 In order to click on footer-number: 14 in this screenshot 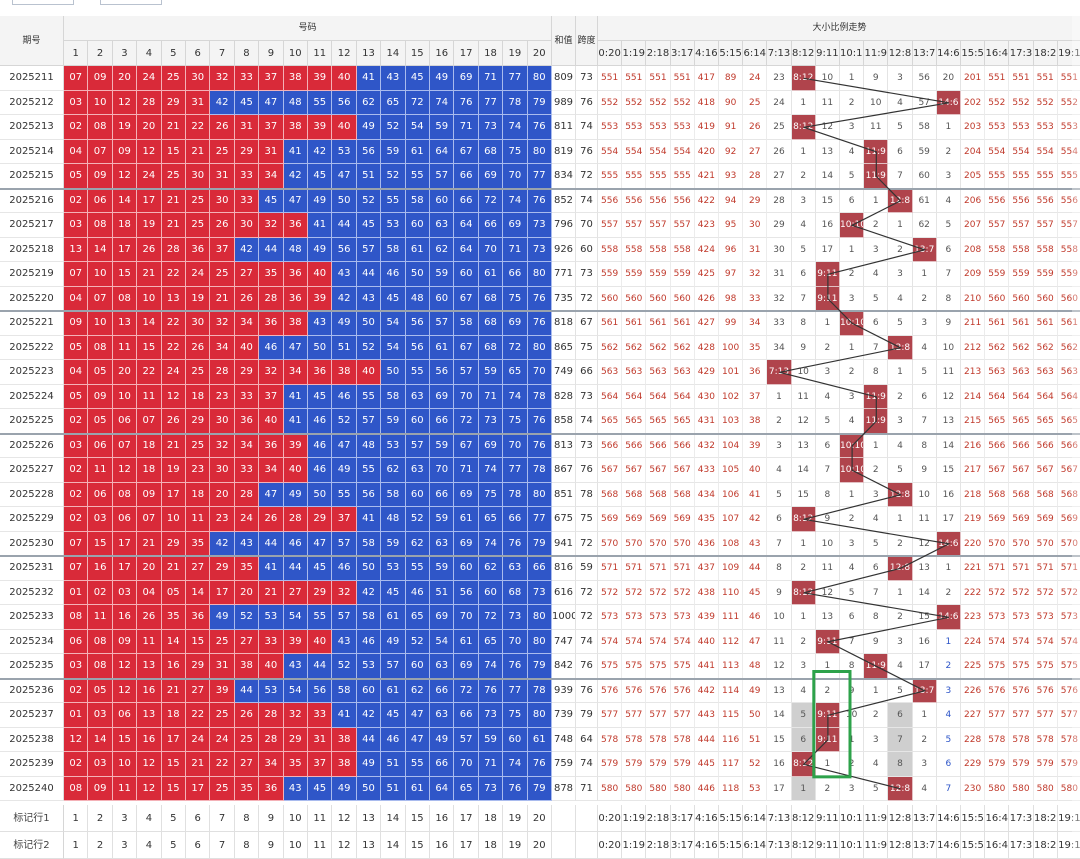, I will do `click(393, 818)`.